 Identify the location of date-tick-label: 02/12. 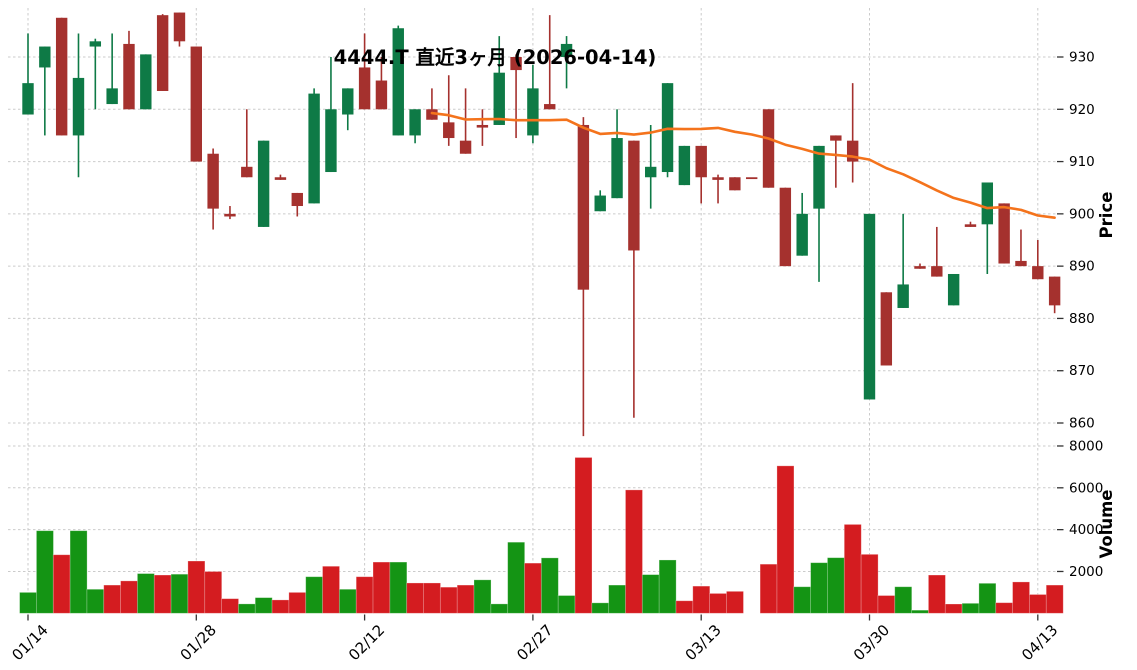
(366, 642).